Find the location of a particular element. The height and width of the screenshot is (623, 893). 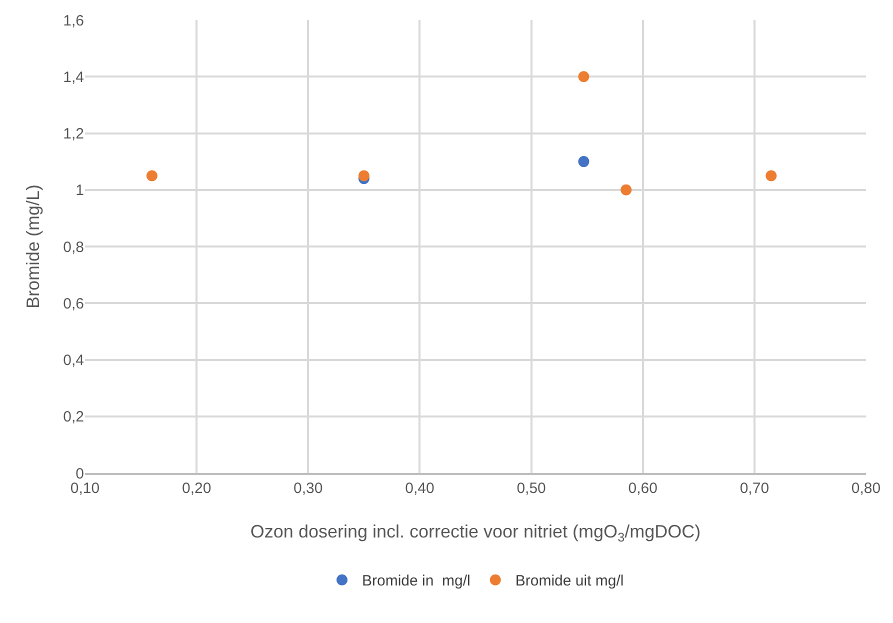

y-tick-label: 1,6 is located at coordinates (73, 21).